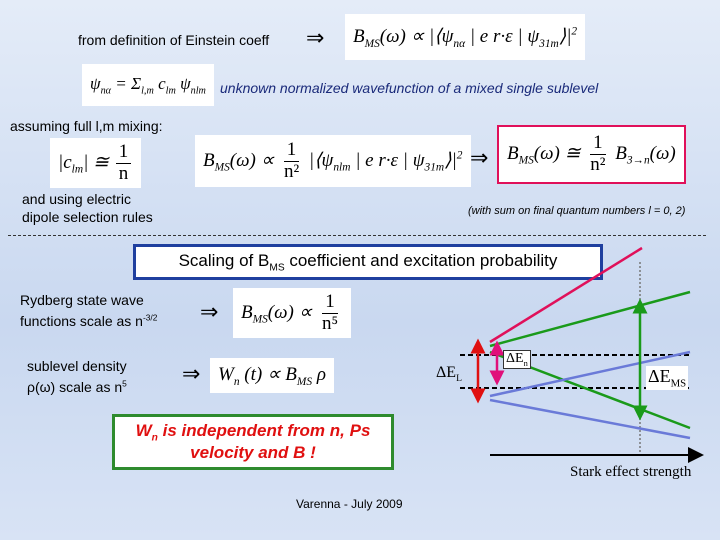 Image resolution: width=720 pixels, height=540 pixels. Describe the element at coordinates (147, 91) in the screenshot. I see `subscript: l,m` at that location.